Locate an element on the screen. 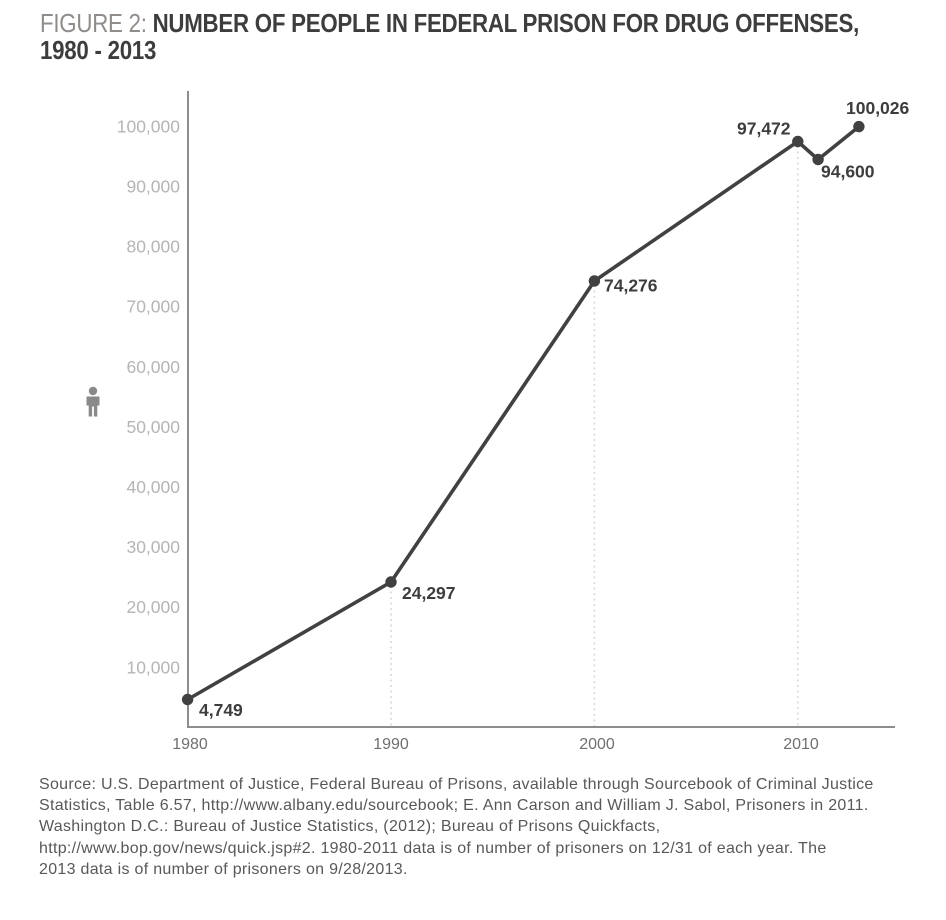 Image resolution: width=946 pixels, height=920 pixels. svg-text: 1980 is located at coordinates (190, 744).